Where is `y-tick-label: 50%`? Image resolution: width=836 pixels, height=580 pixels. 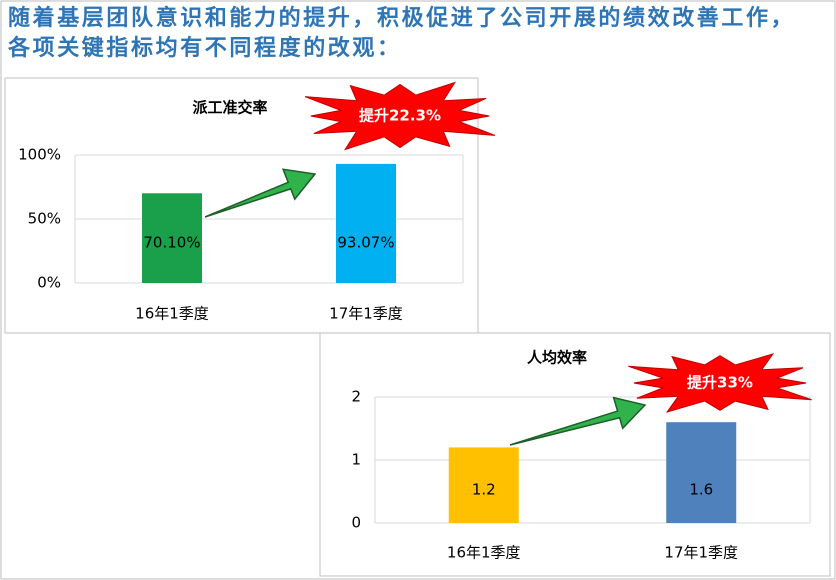 y-tick-label: 50% is located at coordinates (44, 219).